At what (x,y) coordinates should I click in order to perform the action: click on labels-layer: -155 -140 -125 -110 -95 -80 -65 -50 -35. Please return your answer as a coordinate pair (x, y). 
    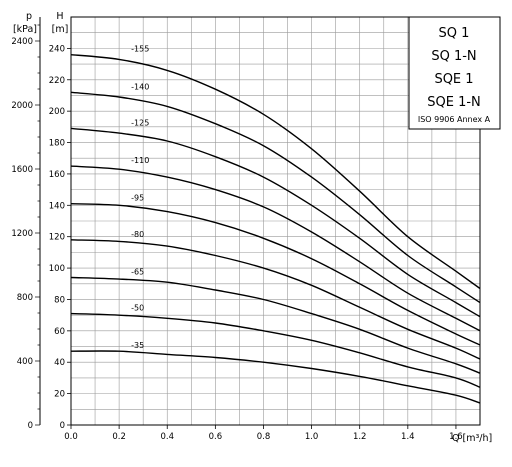
    Looking at the image, I should click on (140, 198).